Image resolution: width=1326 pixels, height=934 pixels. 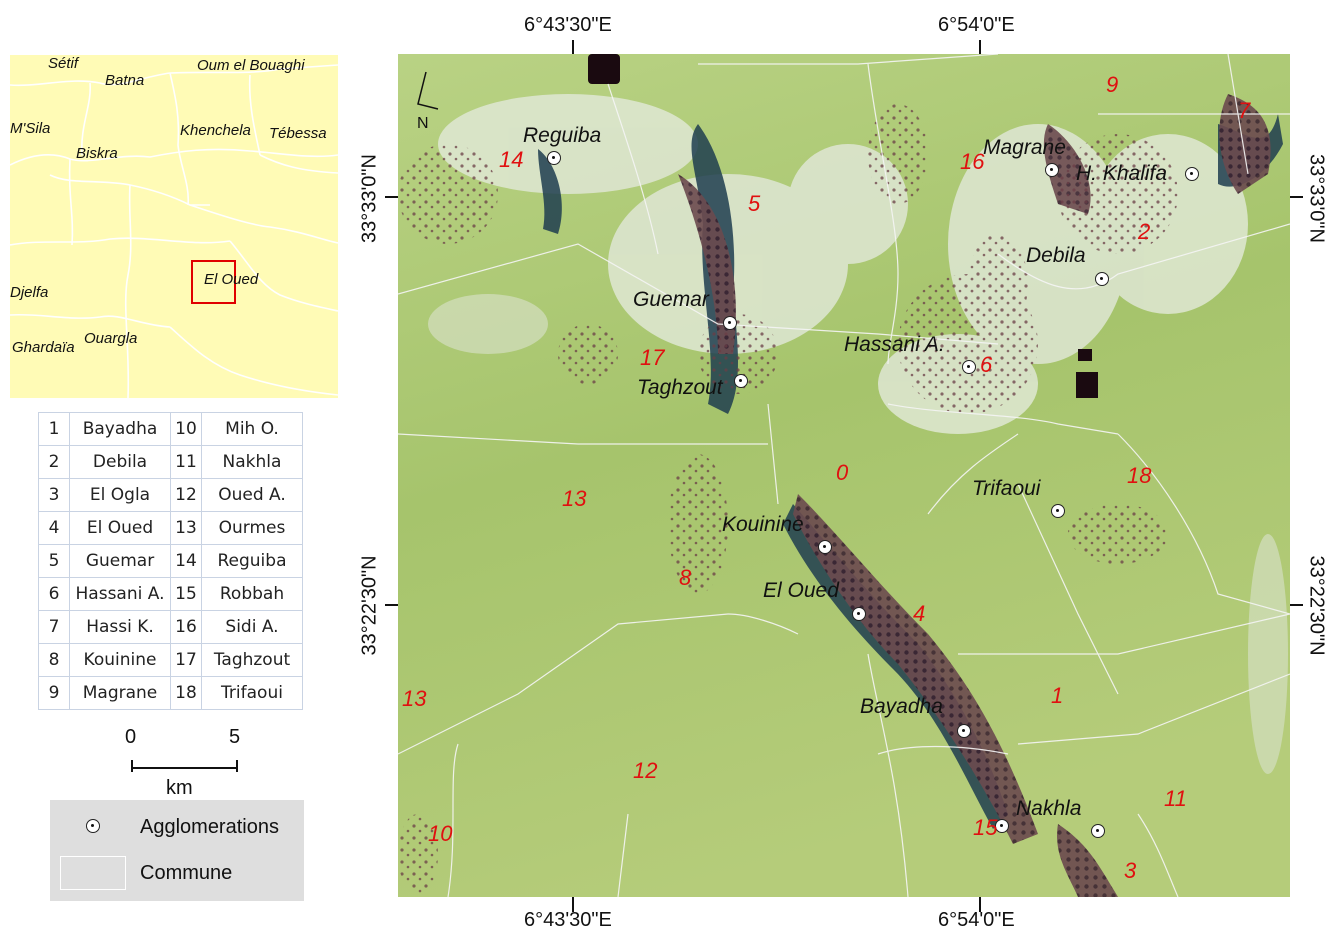 What do you see at coordinates (120, 693) in the screenshot?
I see `commune-name-cell: Magrane` at bounding box center [120, 693].